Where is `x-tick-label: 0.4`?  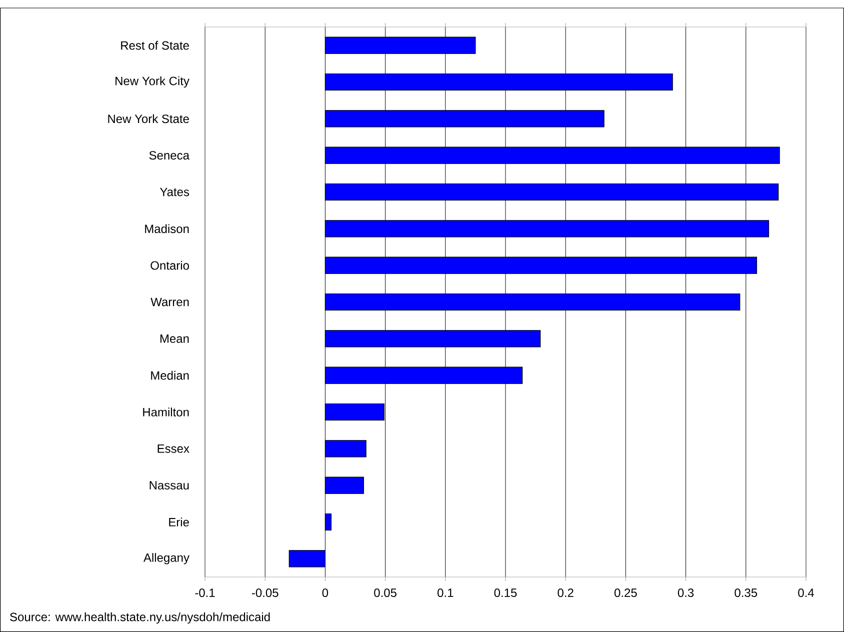 x-tick-label: 0.4 is located at coordinates (806, 593).